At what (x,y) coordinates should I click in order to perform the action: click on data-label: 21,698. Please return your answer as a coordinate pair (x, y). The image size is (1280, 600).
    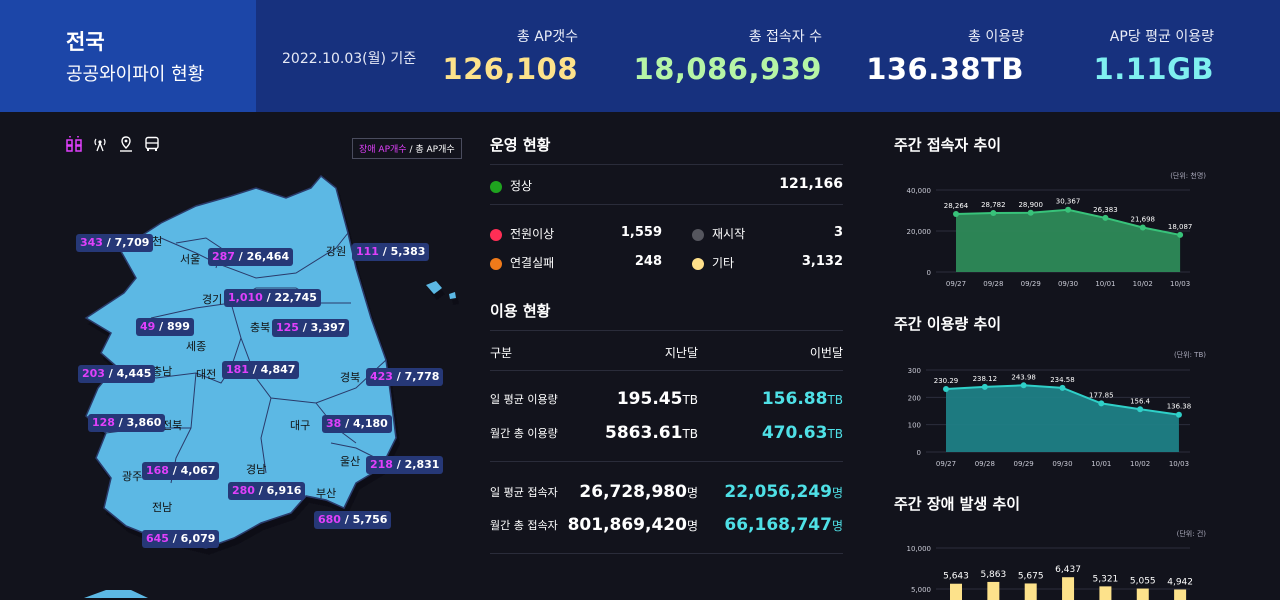
    Looking at the image, I should click on (1143, 220).